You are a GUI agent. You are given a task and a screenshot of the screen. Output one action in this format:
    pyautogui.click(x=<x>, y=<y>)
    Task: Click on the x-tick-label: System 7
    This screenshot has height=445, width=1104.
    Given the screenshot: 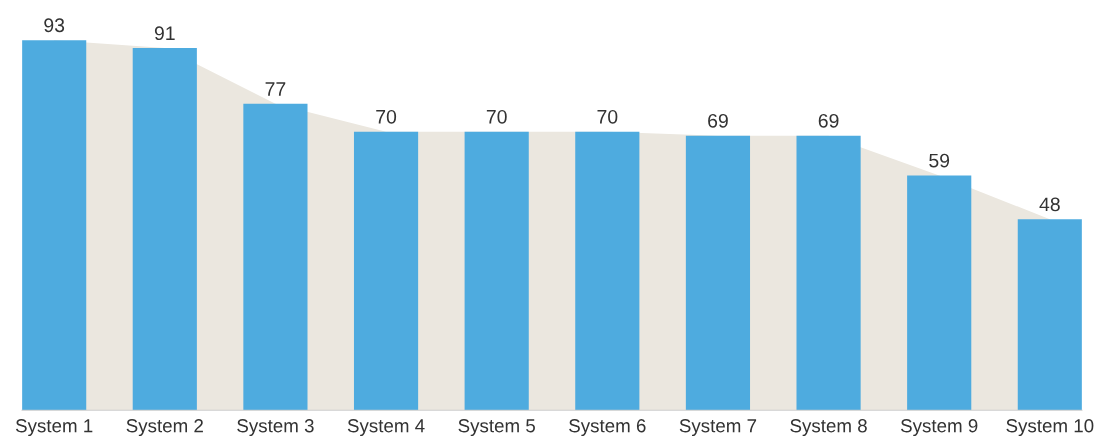 What is the action you would take?
    pyautogui.click(x=718, y=428)
    